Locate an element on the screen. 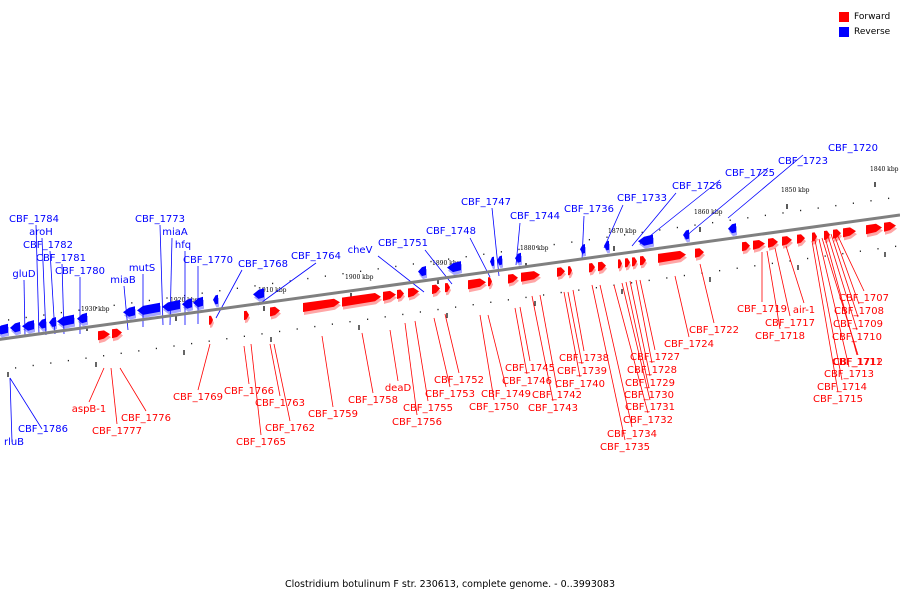 Image resolution: width=900 pixels, height=600 pixels. reverse-gene-label: CBF_1782 is located at coordinates (48, 245).